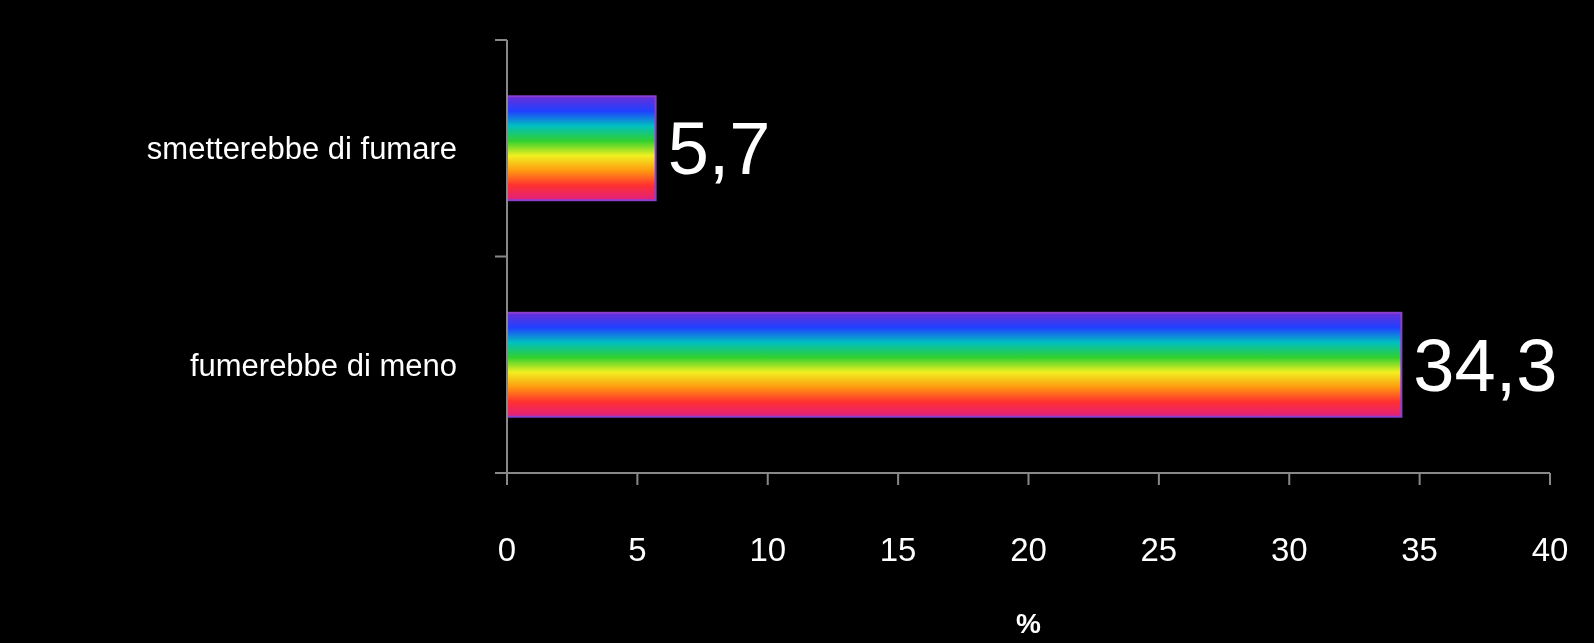  Describe the element at coordinates (1419, 549) in the screenshot. I see `x-tick-label: 35` at that location.